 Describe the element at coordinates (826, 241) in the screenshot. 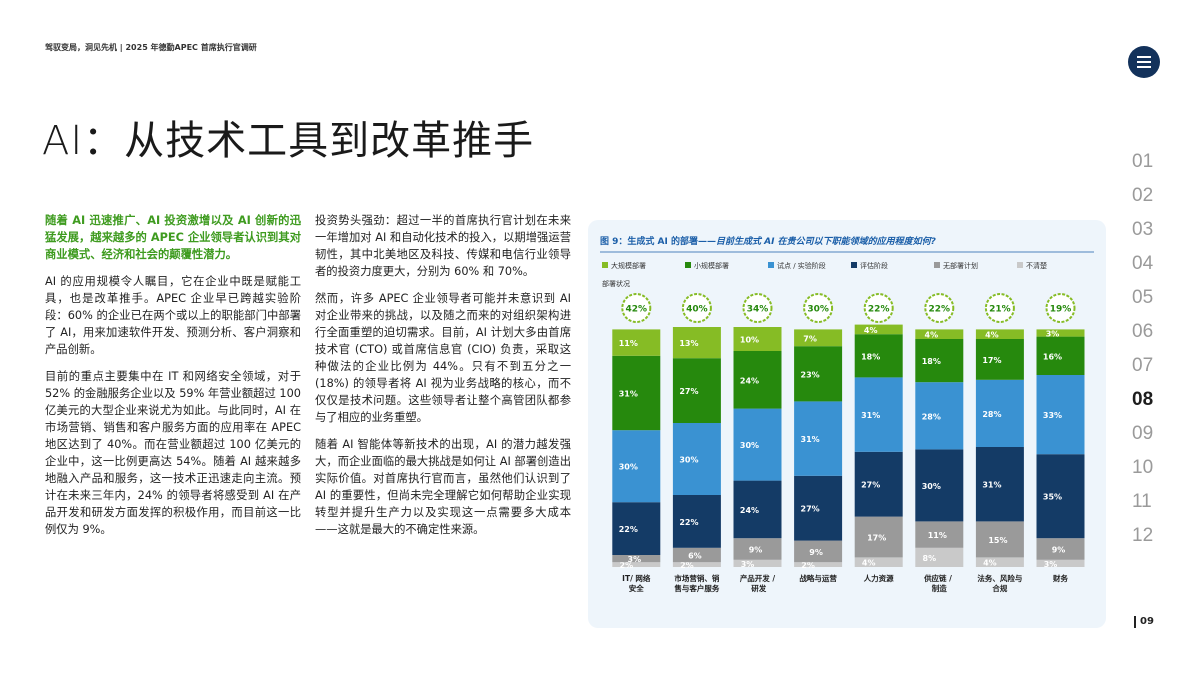

I see `chart-subtitle: 目前生成式 AI 在贵公司以下职能领域的应用程度如何?` at that location.